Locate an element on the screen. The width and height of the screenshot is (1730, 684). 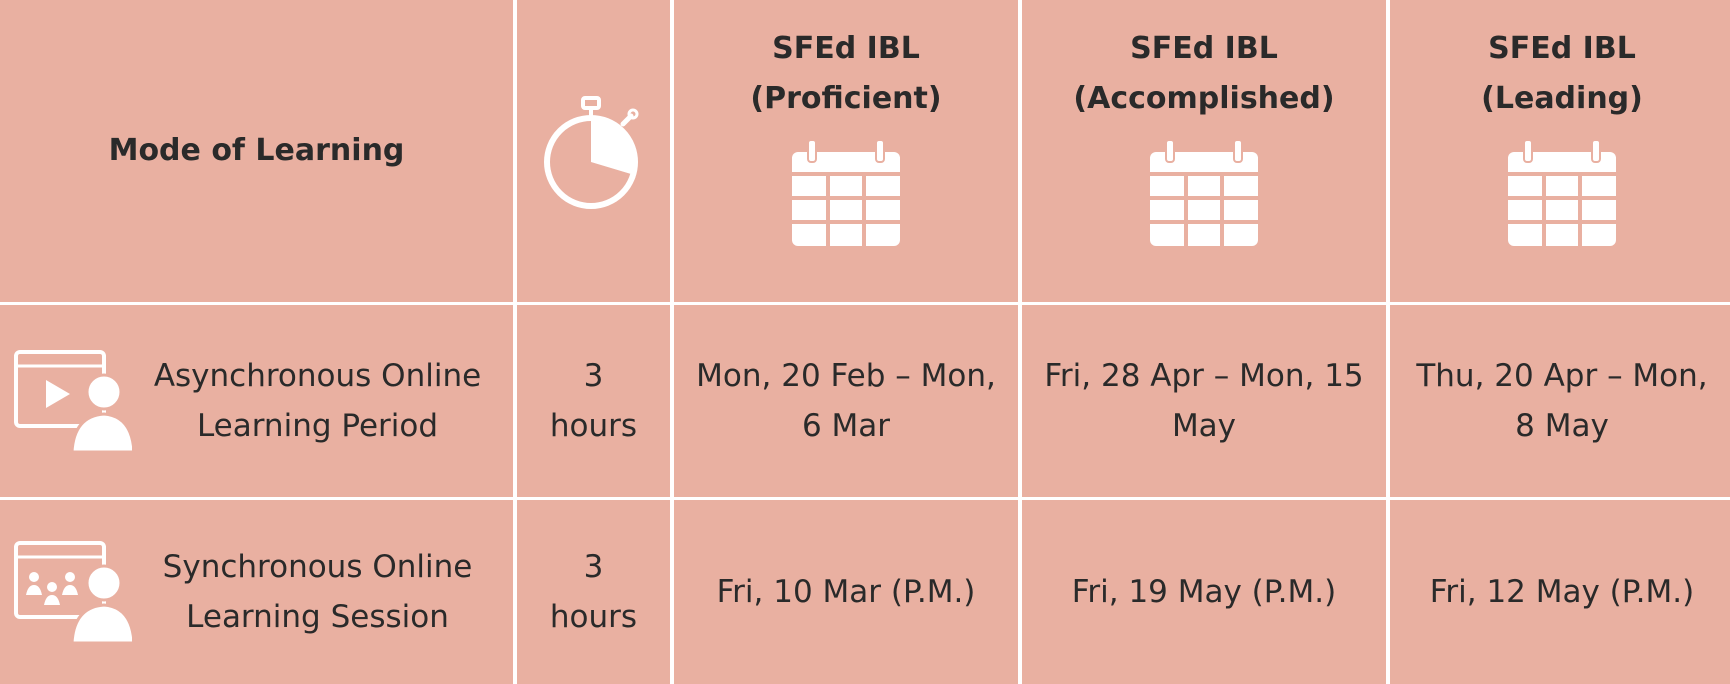
mode-cell-synchronous: Synchronous Online Learning Session is located at coordinates (256, 592).